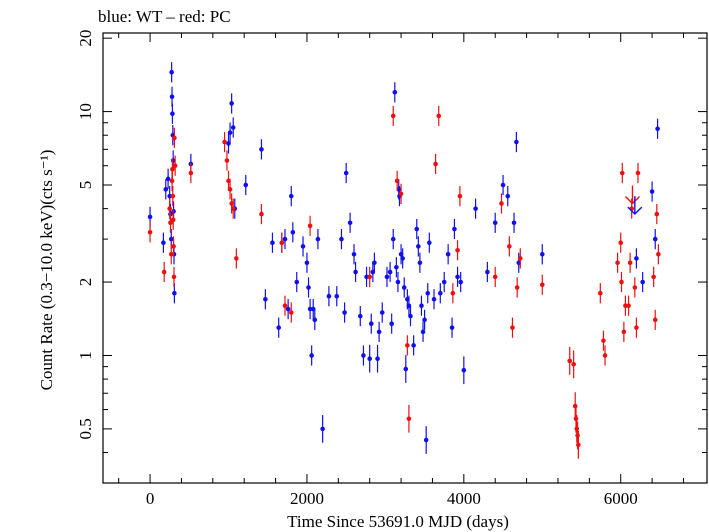  Describe the element at coordinates (621, 498) in the screenshot. I see `x-tick-label: 6000` at that location.